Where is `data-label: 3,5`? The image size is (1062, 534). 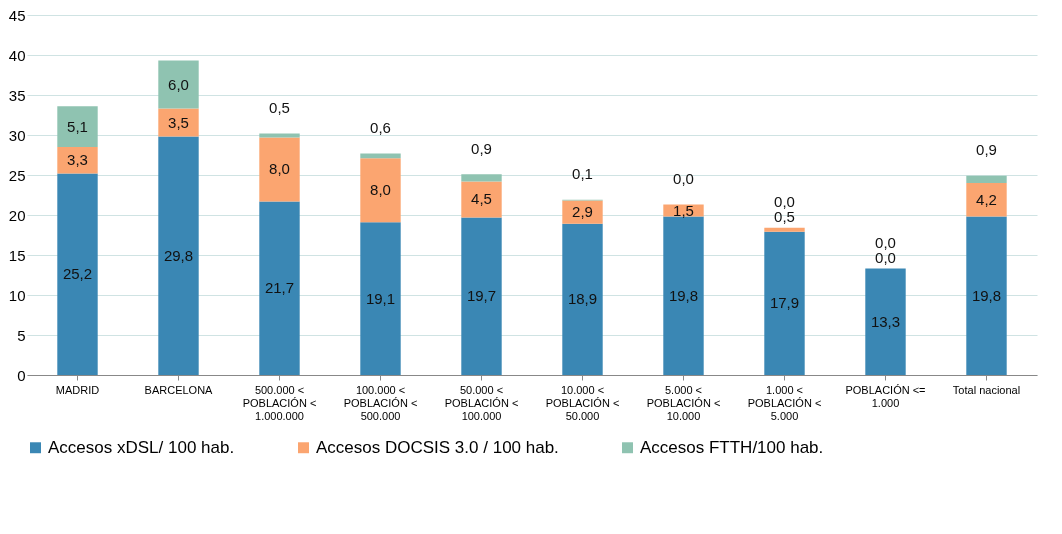 data-label: 3,5 is located at coordinates (178, 122).